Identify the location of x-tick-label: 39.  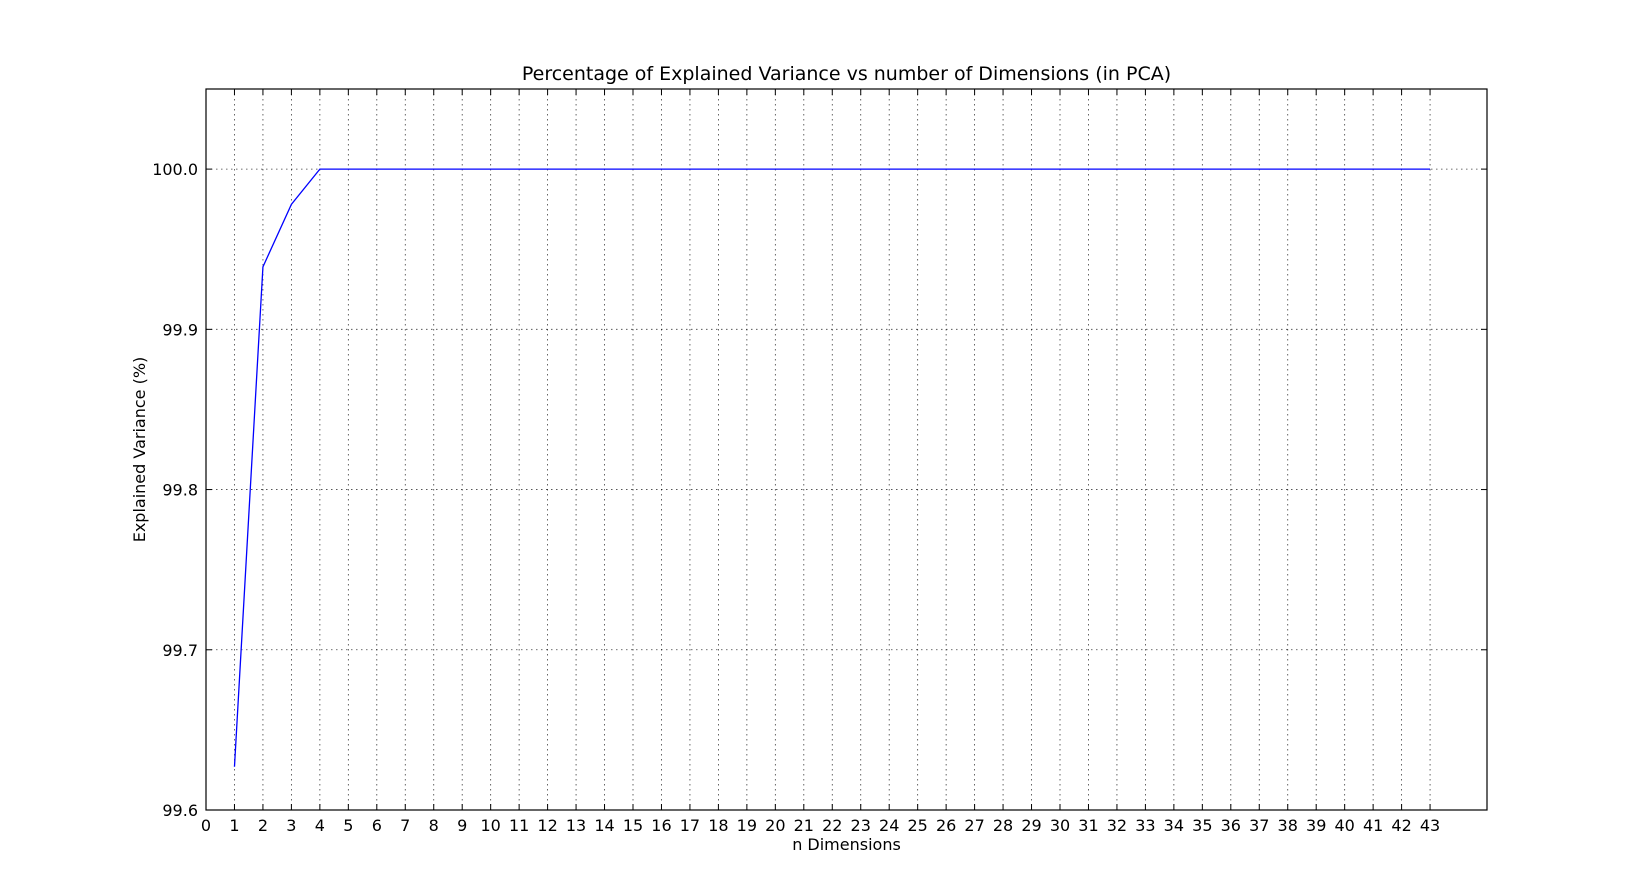
(1316, 825).